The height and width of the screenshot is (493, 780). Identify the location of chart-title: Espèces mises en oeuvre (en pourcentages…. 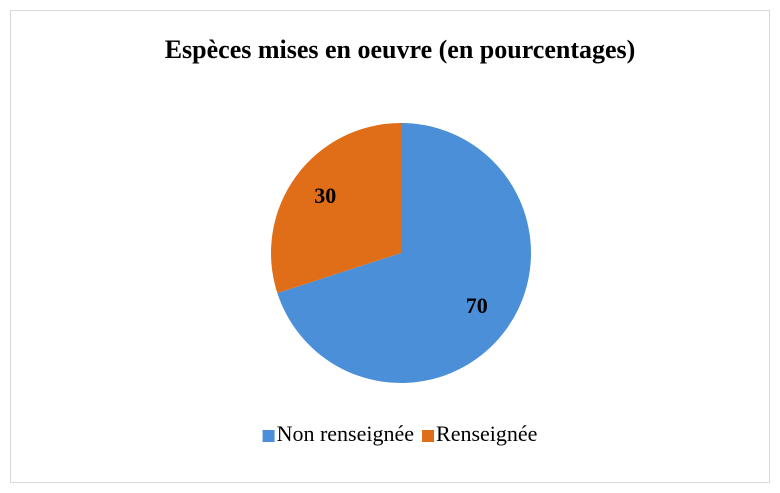
(400, 49).